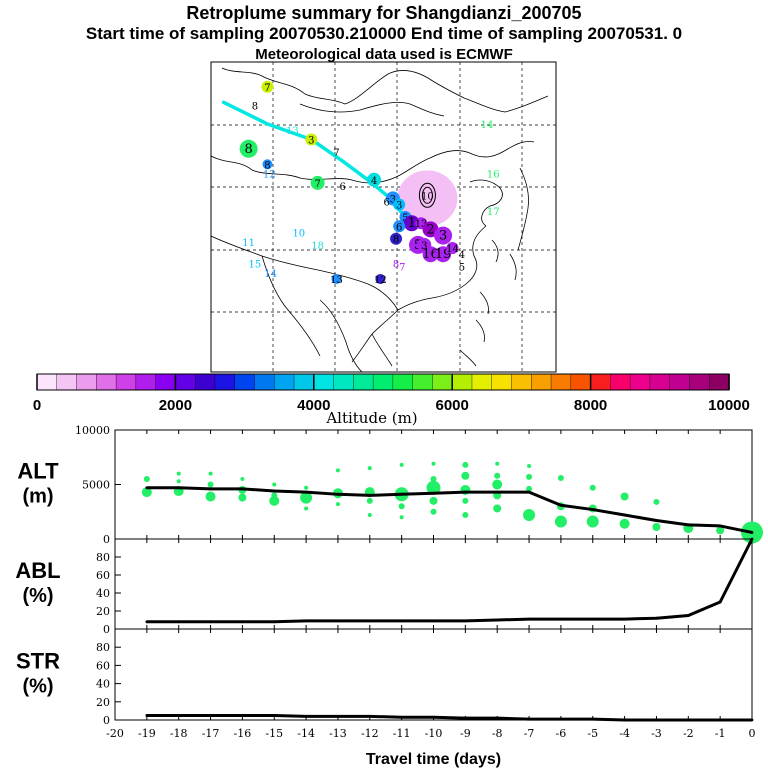 Image resolution: width=768 pixels, height=768 pixels. What do you see at coordinates (433, 674) in the screenshot?
I see `panel-frame-str` at bounding box center [433, 674].